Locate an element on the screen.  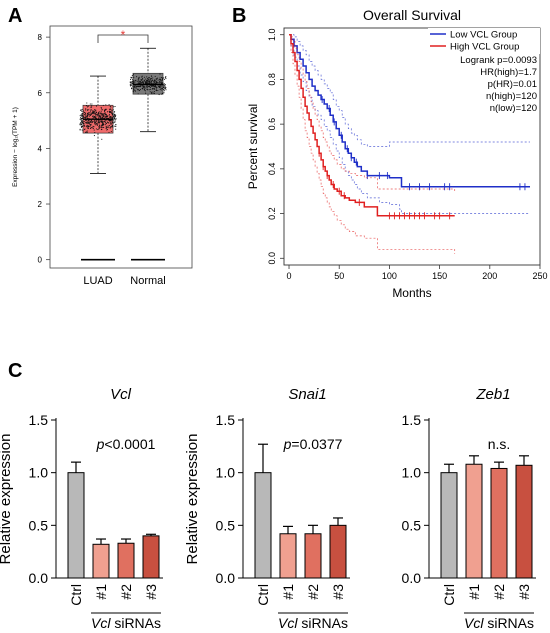
legend-label: High VCL Group is located at coordinates (484, 47).